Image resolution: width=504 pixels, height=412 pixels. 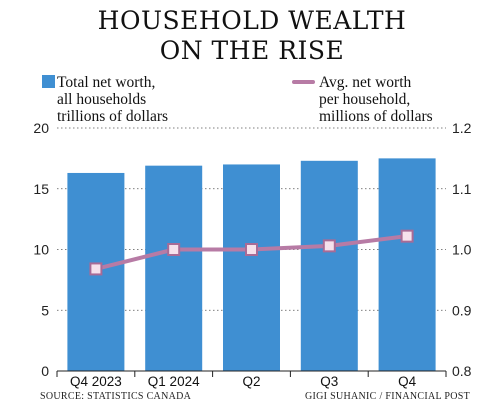 I want to click on chart-title: HOUSEHOLD WEALTH ON THE RISE, so click(x=252, y=36).